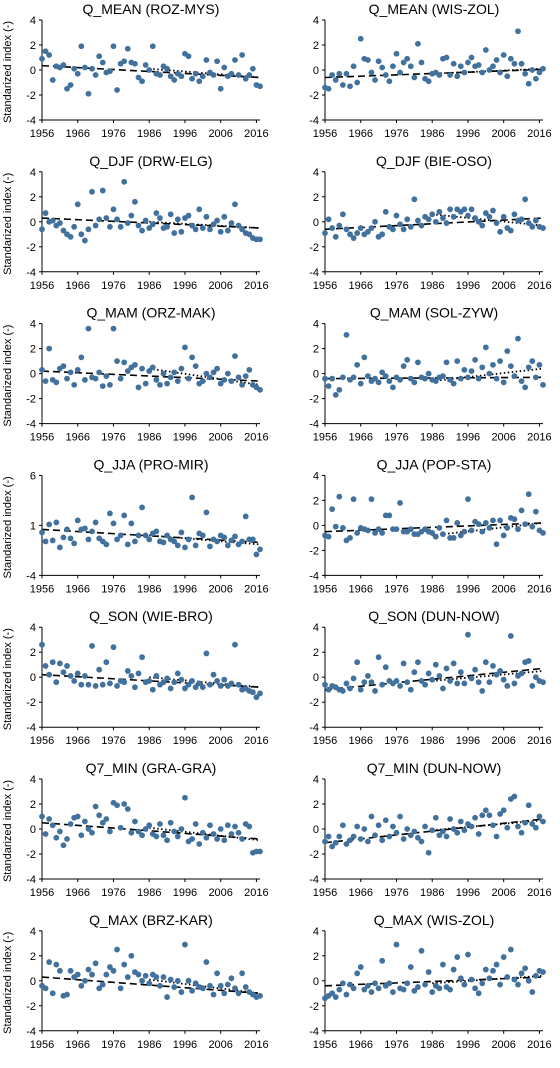 This screenshot has width=560, height=1068. Describe the element at coordinates (33, 982) in the screenshot. I see `y-tick-label: 0` at that location.